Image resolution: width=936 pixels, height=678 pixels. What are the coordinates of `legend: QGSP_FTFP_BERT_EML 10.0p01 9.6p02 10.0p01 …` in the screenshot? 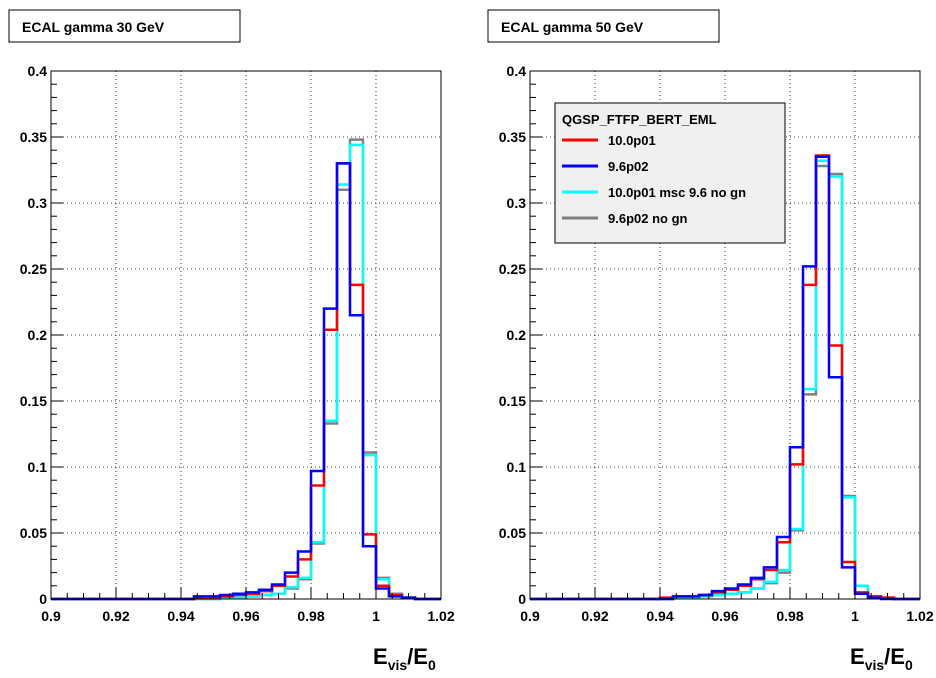 It's located at (670, 173).